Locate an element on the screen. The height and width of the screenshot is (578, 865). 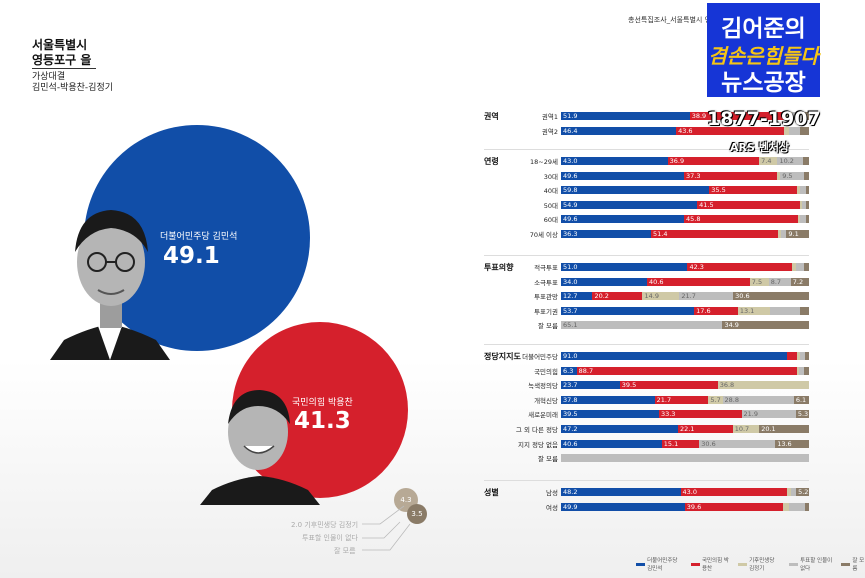
bar-segment: 5.3 is located at coordinates (802, 414).